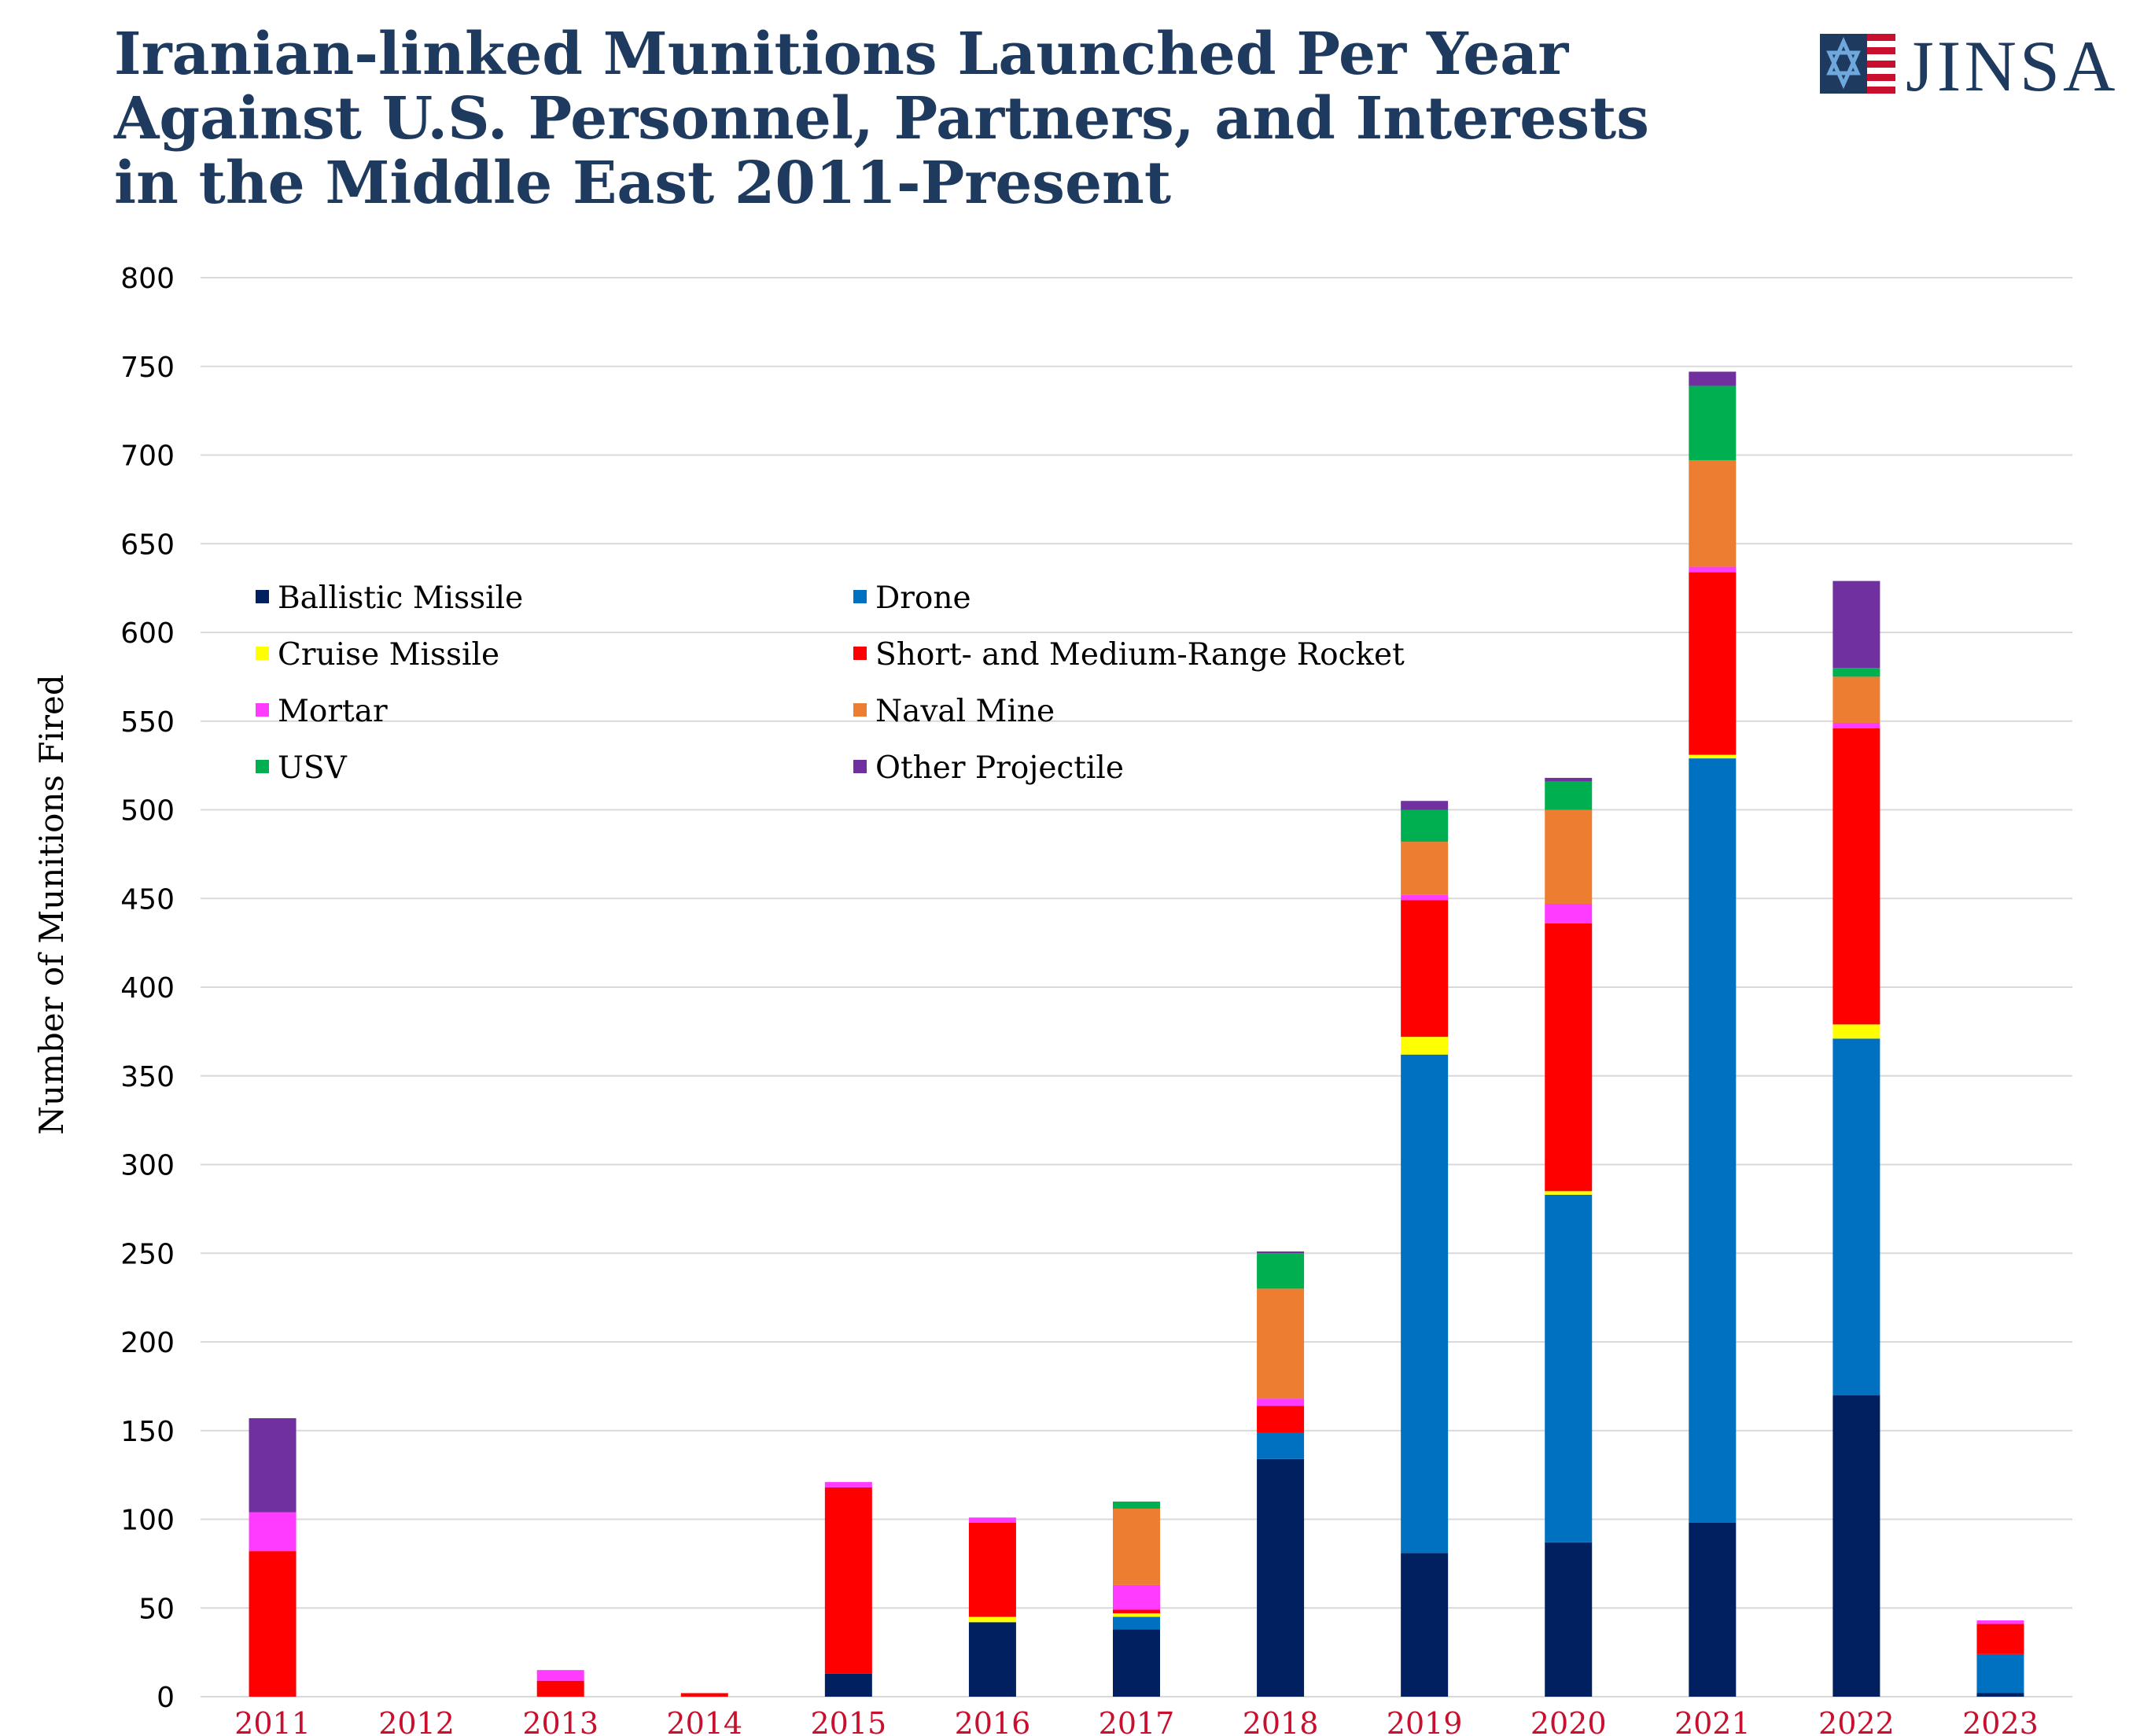  Describe the element at coordinates (147, 279) in the screenshot. I see `y-tick-label: 800` at that location.